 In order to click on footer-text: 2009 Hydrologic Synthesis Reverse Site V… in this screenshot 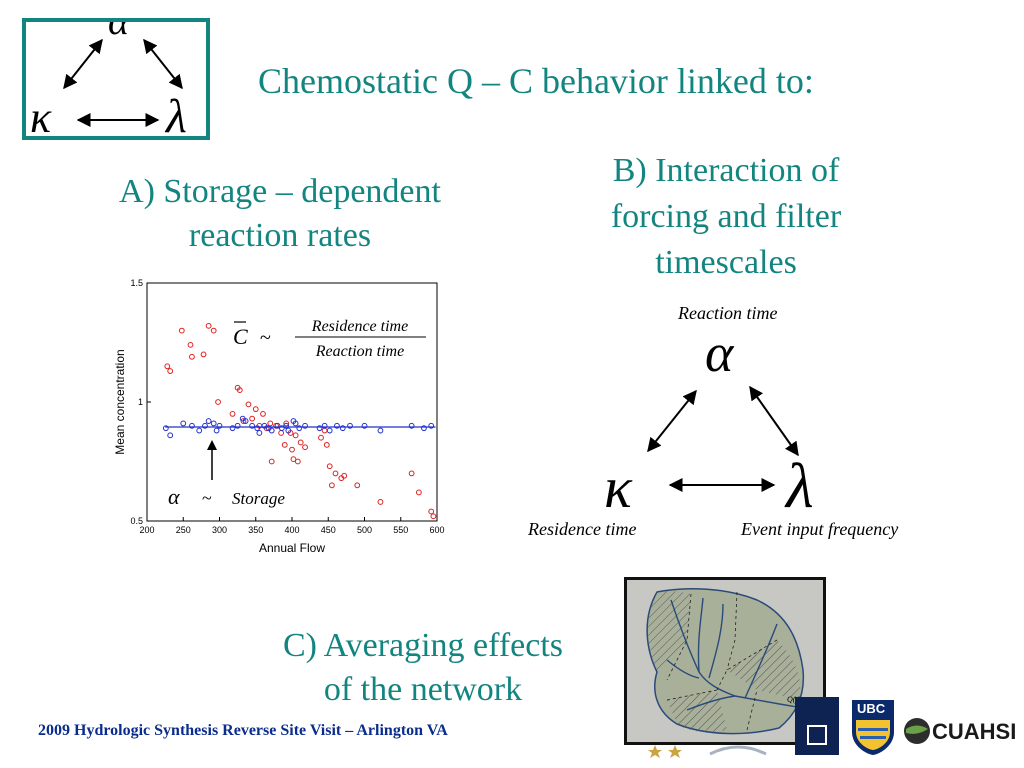, I will do `click(243, 730)`.